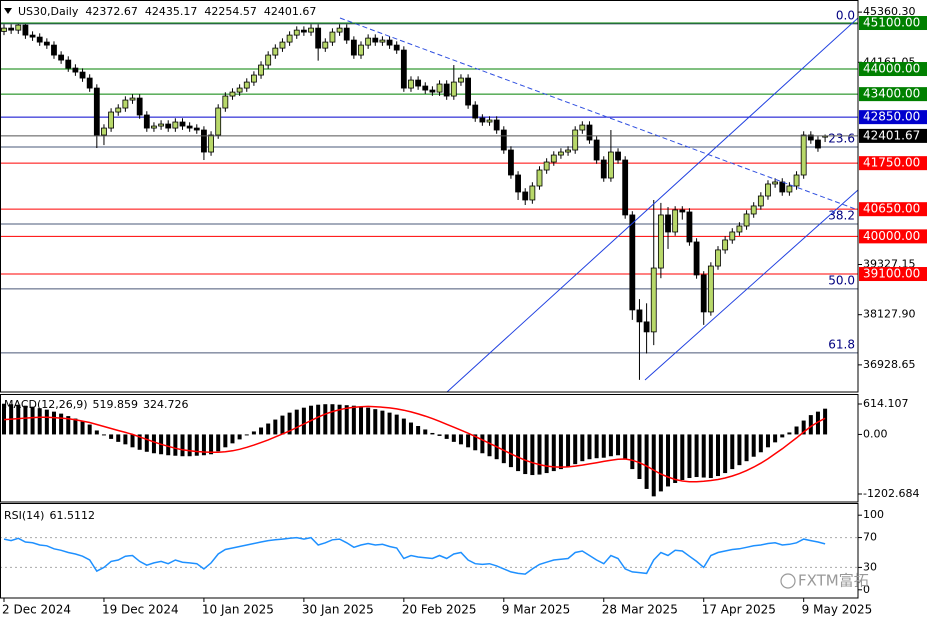 The height and width of the screenshot is (624, 936). I want to click on y-tick-label: 70, so click(870, 537).